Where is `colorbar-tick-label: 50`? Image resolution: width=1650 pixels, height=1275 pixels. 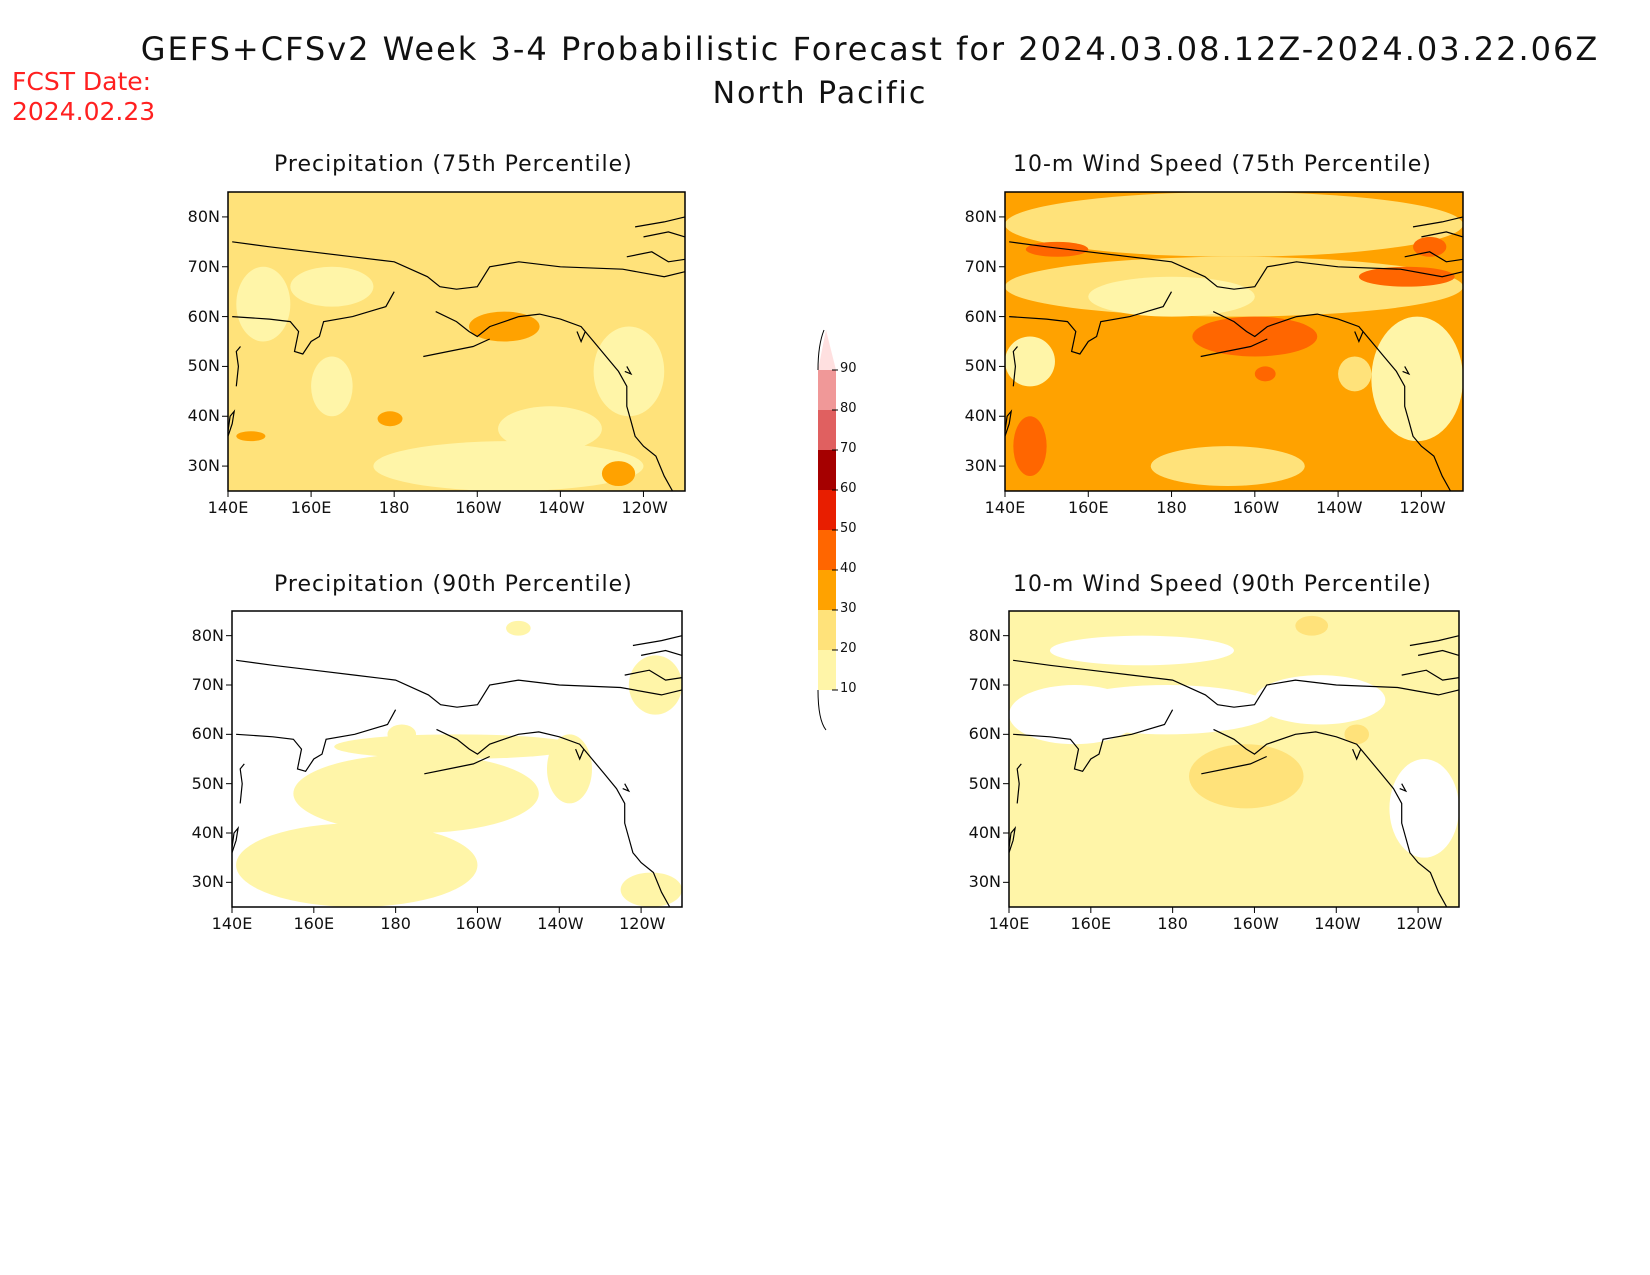
colorbar-tick-label: 50 is located at coordinates (848, 528).